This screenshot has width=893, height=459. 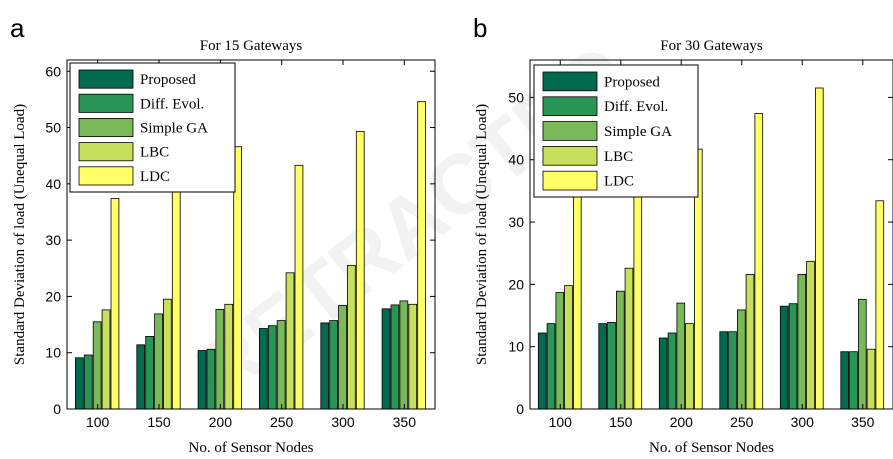 What do you see at coordinates (155, 177) in the screenshot?
I see `legend-label: LDC` at bounding box center [155, 177].